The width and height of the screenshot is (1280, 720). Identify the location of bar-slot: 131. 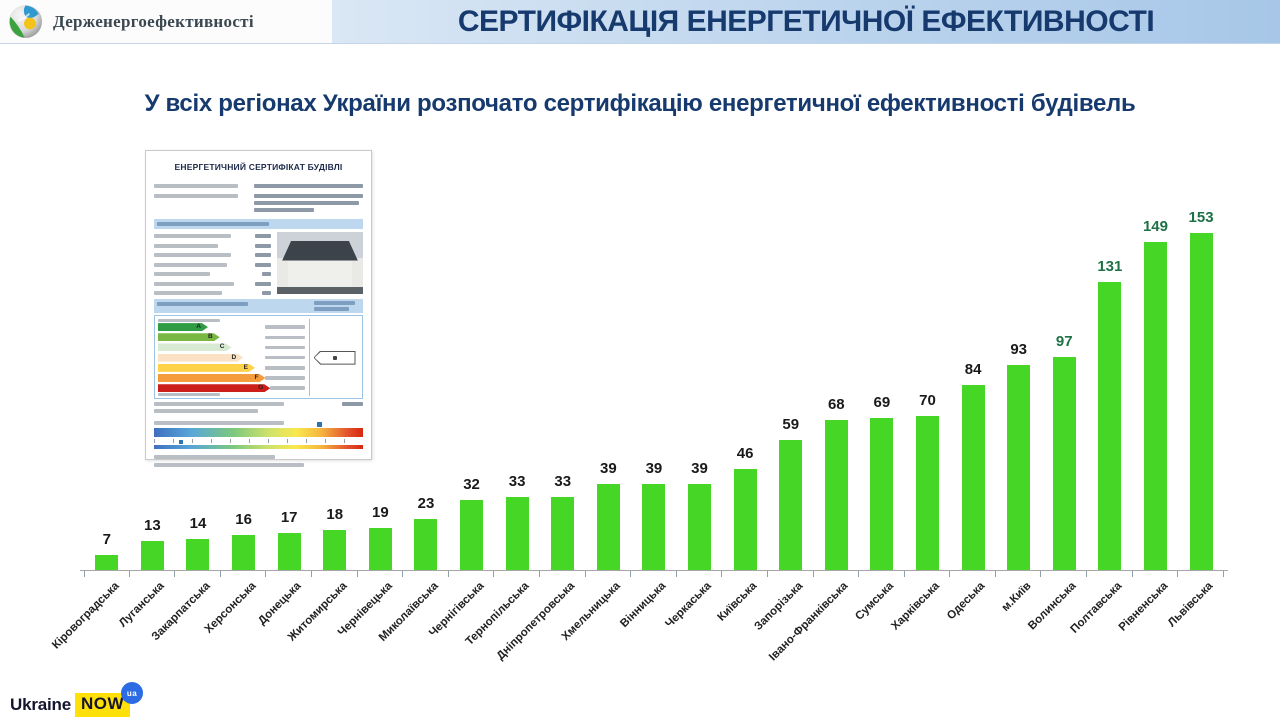
(1110, 401).